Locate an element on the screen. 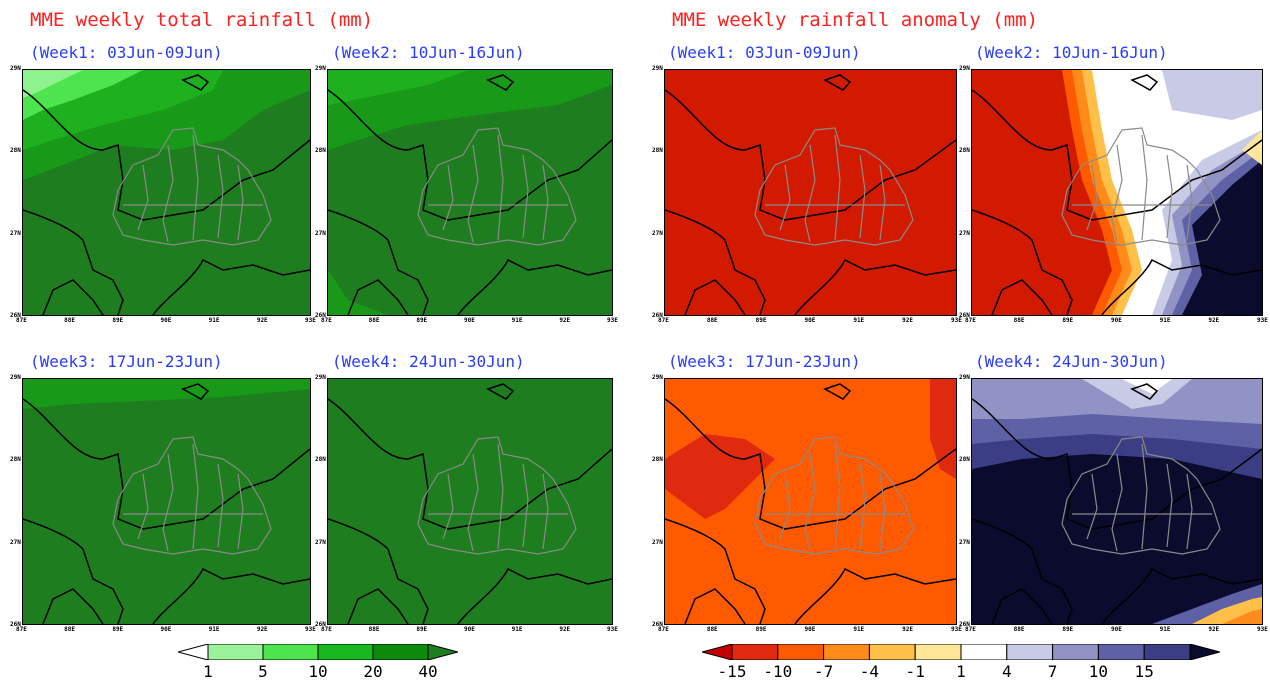 This screenshot has width=1270, height=685. rainfall-title: MME weekly total rainfall (mm) is located at coordinates (202, 20).